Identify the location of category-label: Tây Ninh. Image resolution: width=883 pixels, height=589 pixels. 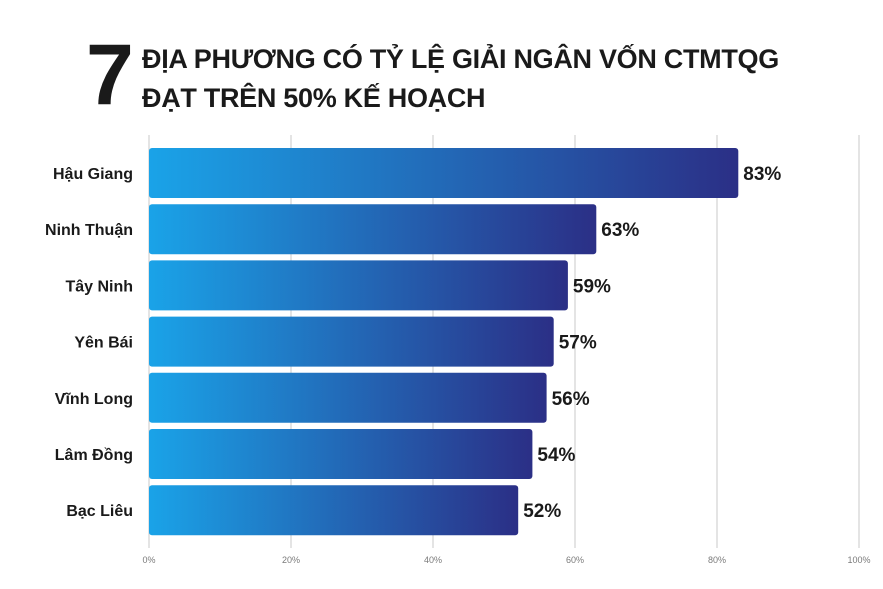
(99, 286).